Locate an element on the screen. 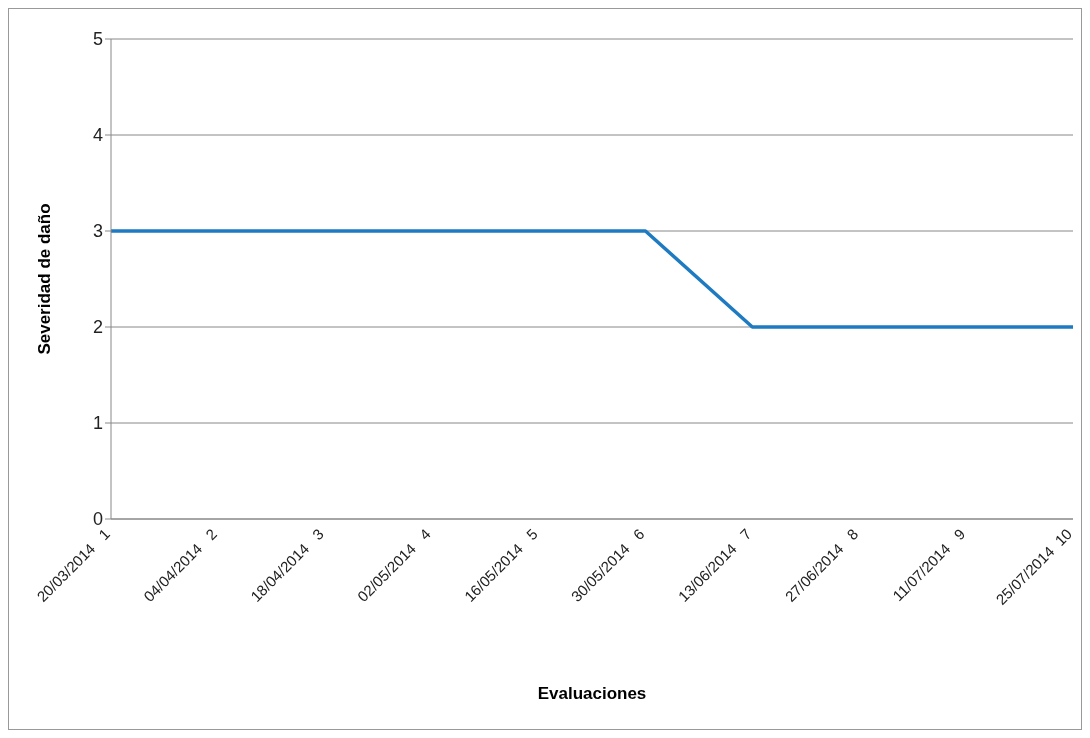 The height and width of the screenshot is (738, 1090). y-tick-label: 1 is located at coordinates (97, 423).